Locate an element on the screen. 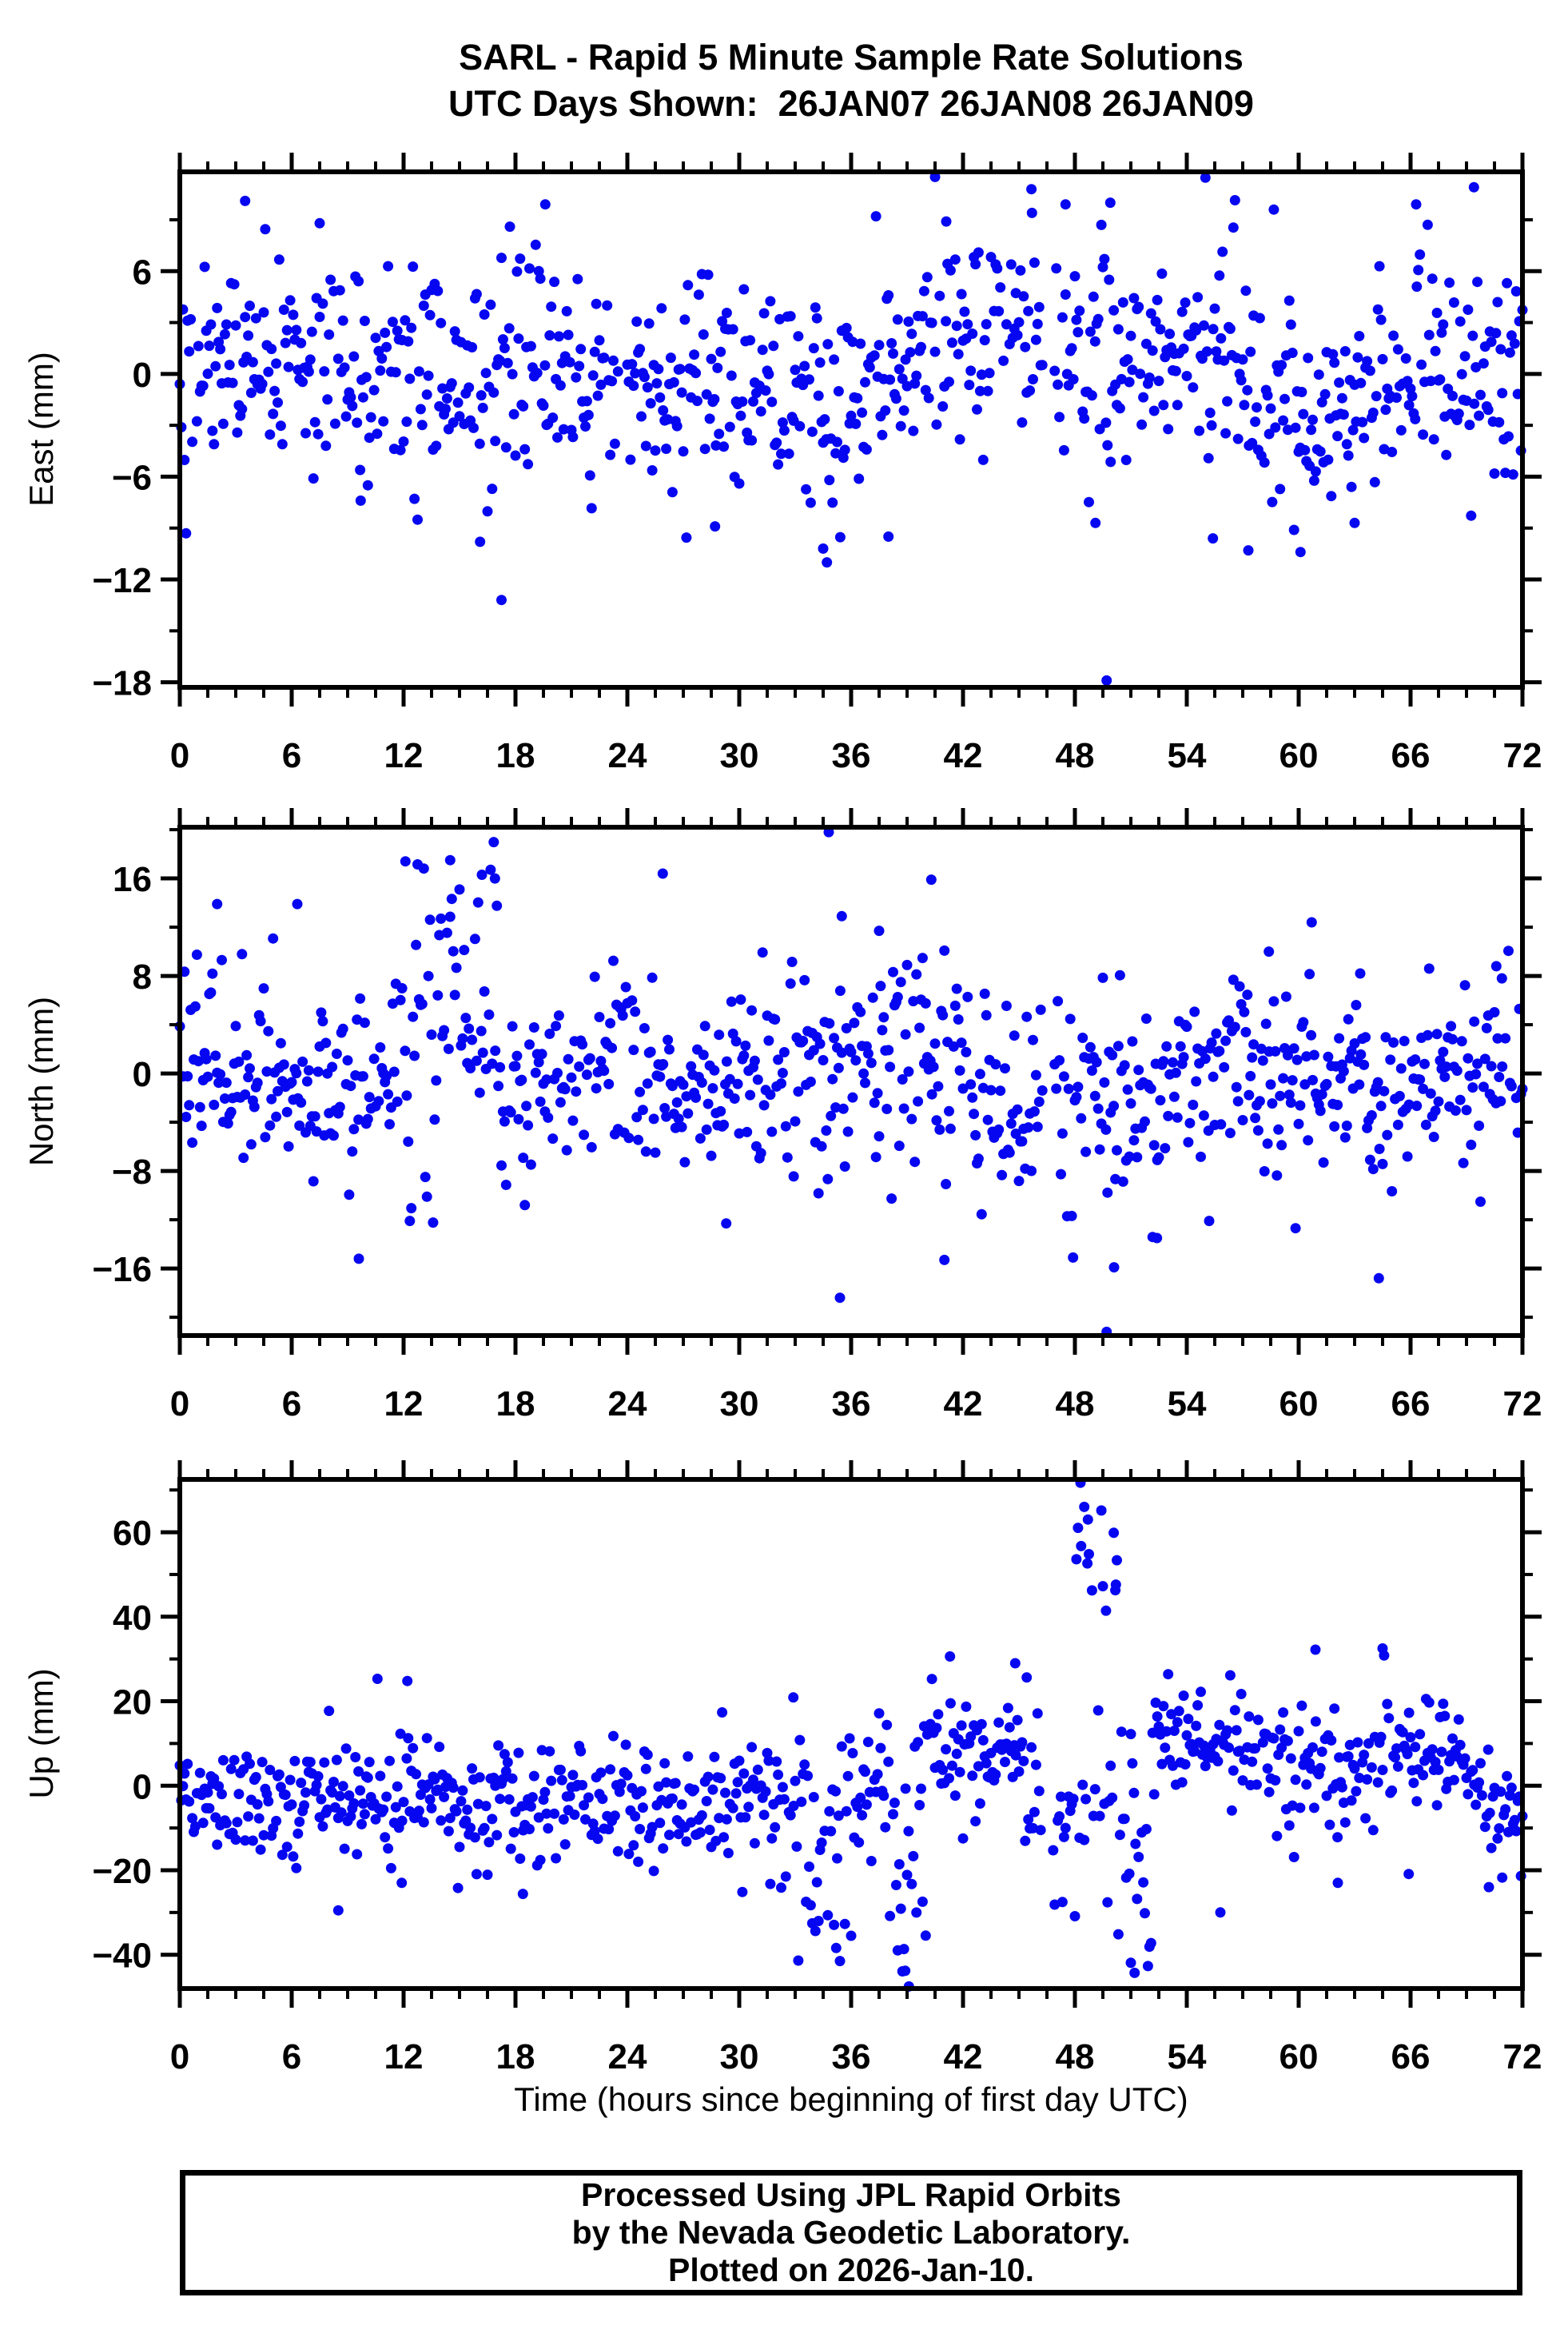 The height and width of the screenshot is (2345, 1568). chart-subtitle: UTC Days Shown: 26JAN07 26JAN08 26JAN09 is located at coordinates (851, 103).